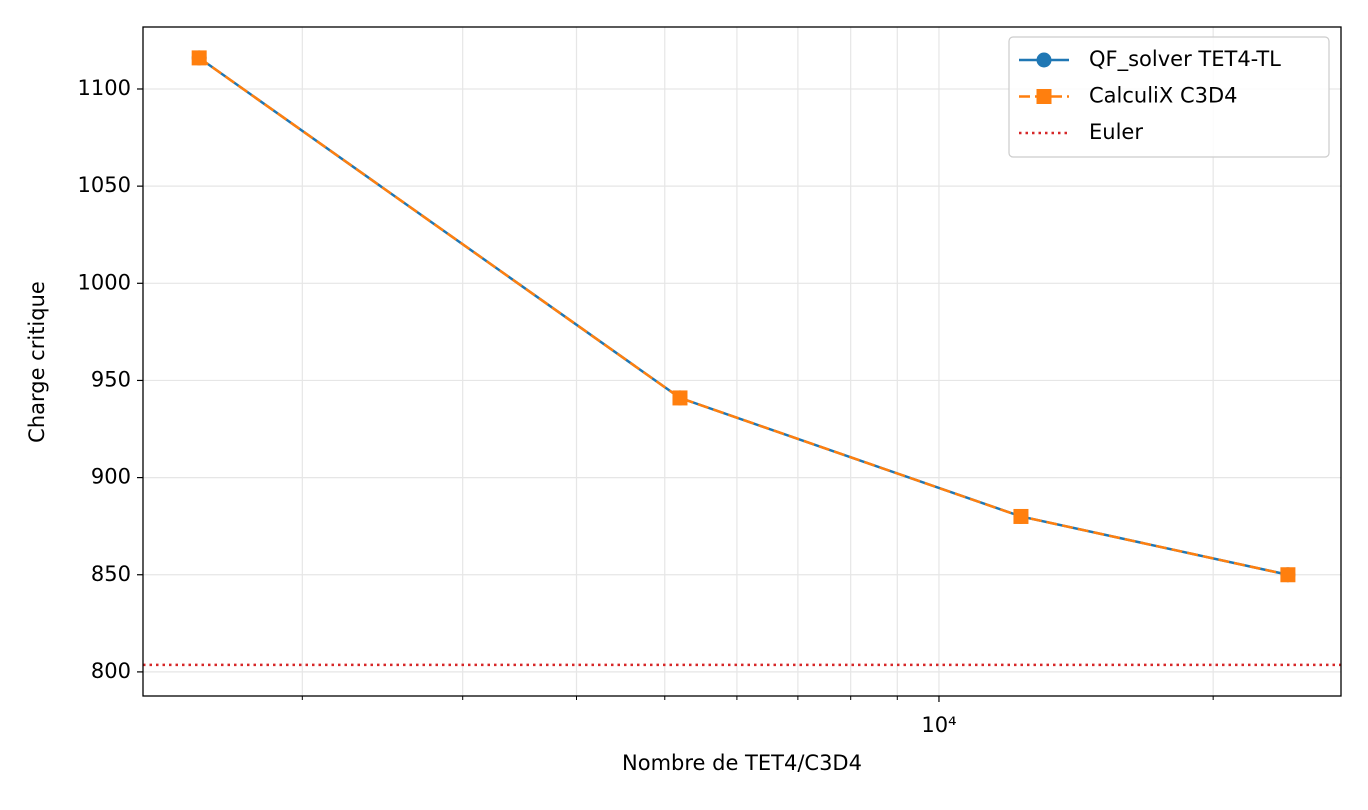 This screenshot has width=1368, height=810. I want to click on y-tick-label: 850, so click(111, 574).